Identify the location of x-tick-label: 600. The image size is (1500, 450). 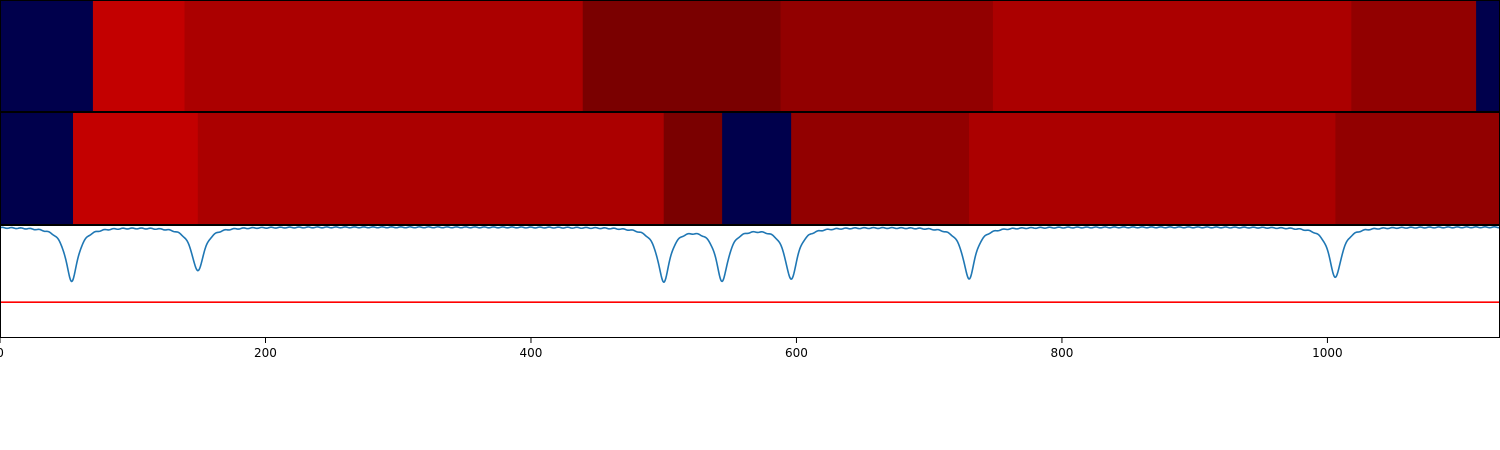
(796, 353).